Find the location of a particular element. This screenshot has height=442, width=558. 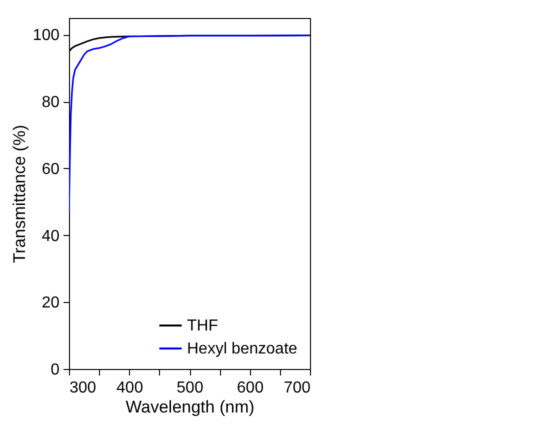

y-tick-label: 40 is located at coordinates (51, 236).